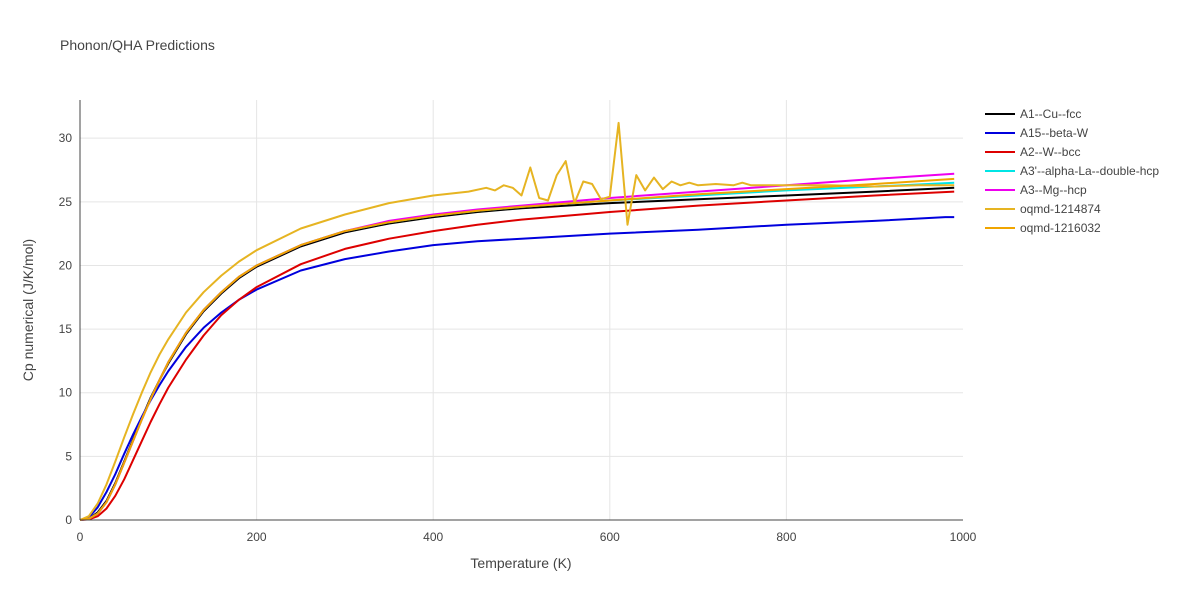 The height and width of the screenshot is (600, 1200). What do you see at coordinates (963, 537) in the screenshot?
I see `x-tick-label: 1000` at bounding box center [963, 537].